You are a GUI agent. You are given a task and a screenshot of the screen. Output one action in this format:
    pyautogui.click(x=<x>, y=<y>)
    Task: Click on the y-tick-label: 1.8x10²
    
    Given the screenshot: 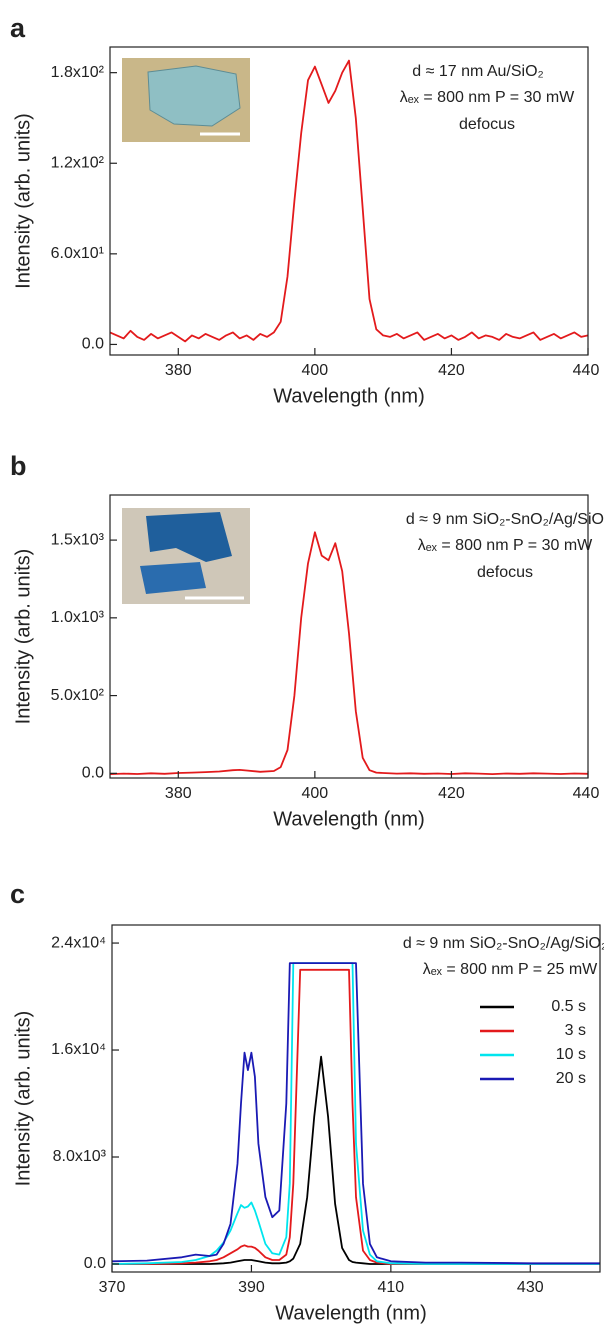 What is the action you would take?
    pyautogui.click(x=78, y=72)
    